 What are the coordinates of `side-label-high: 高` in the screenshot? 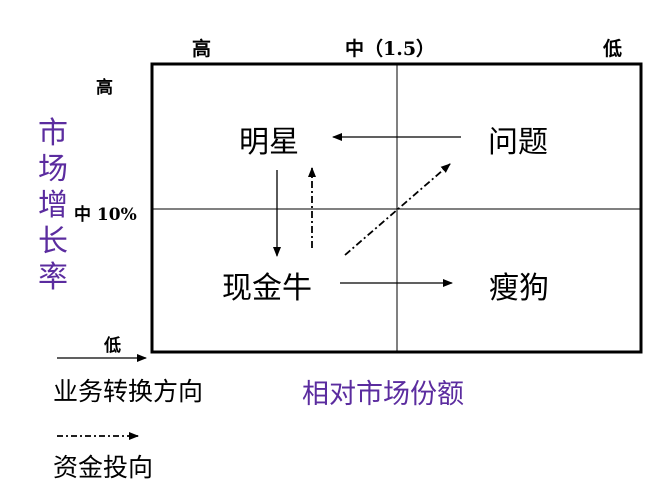 It's located at (104, 88).